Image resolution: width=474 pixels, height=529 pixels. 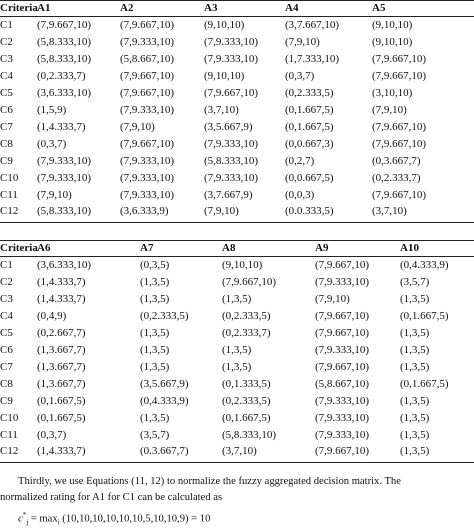 What do you see at coordinates (6, 315) in the screenshot?
I see `table-cell: C4` at bounding box center [6, 315].